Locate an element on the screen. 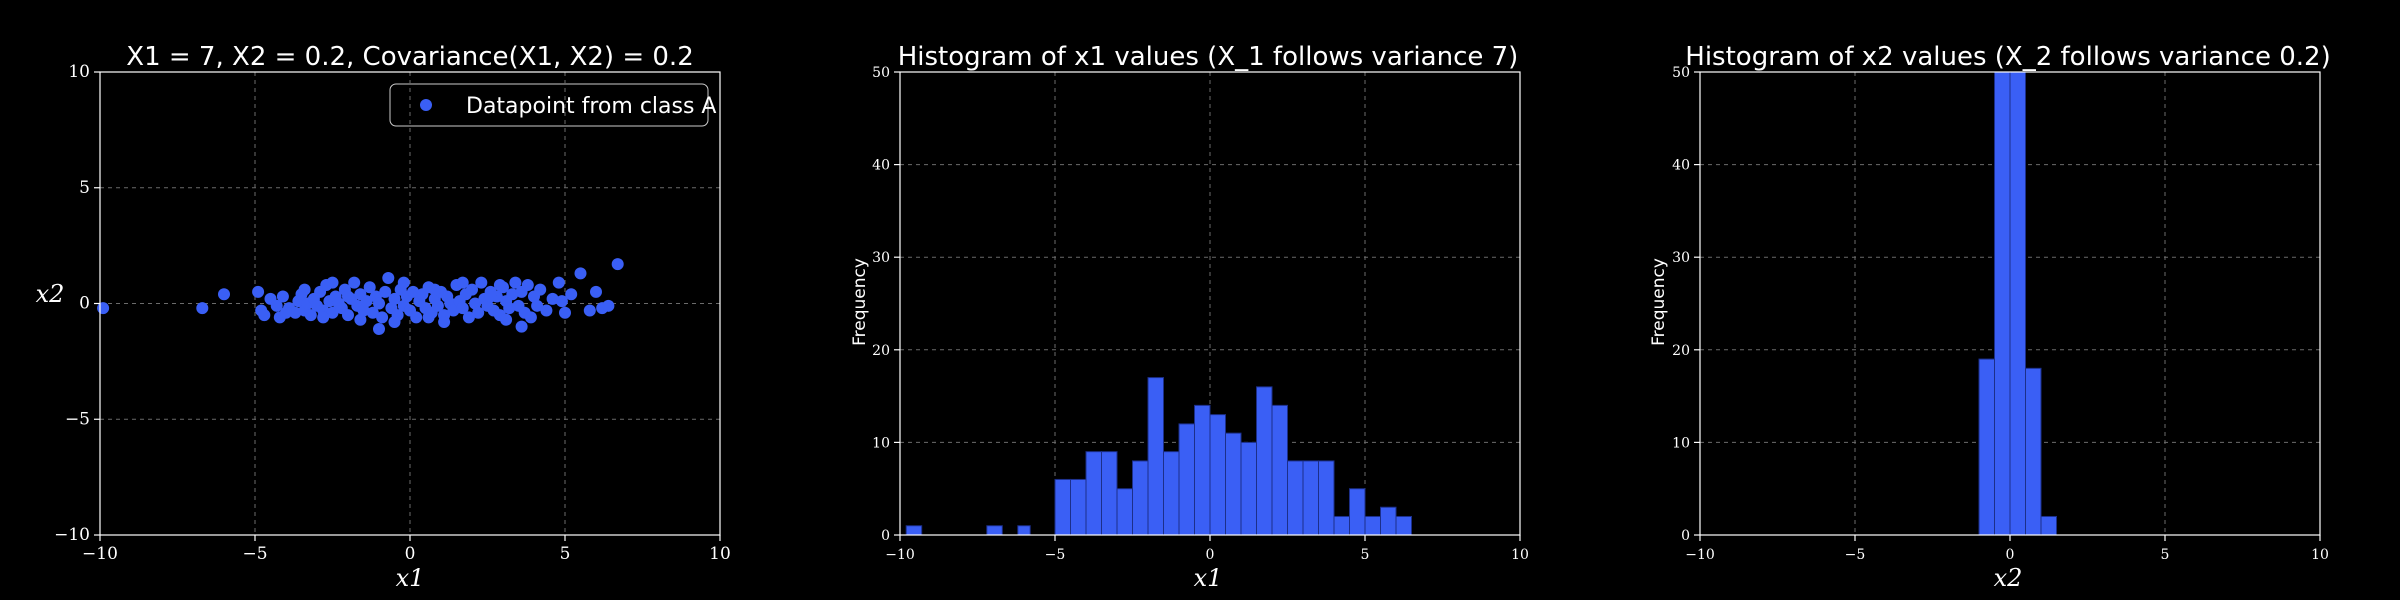  legend-label: Datapoint from class A is located at coordinates (591, 106).